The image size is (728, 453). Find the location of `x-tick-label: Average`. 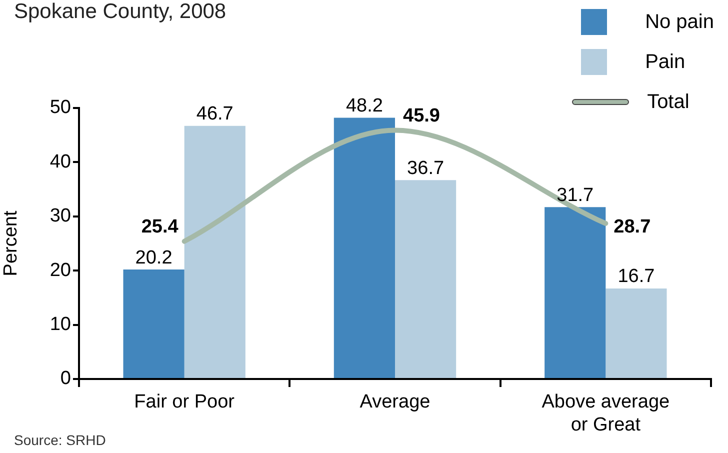

x-tick-label: Average is located at coordinates (395, 402).